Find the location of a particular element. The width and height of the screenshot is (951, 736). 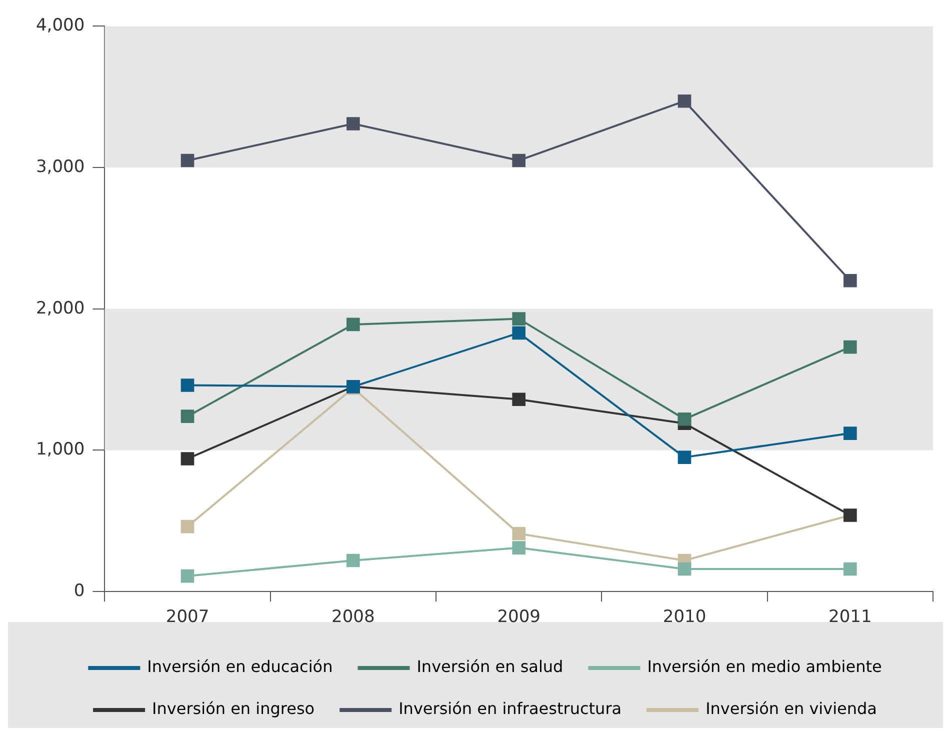

legend-label: Inversión en salud is located at coordinates (490, 666).